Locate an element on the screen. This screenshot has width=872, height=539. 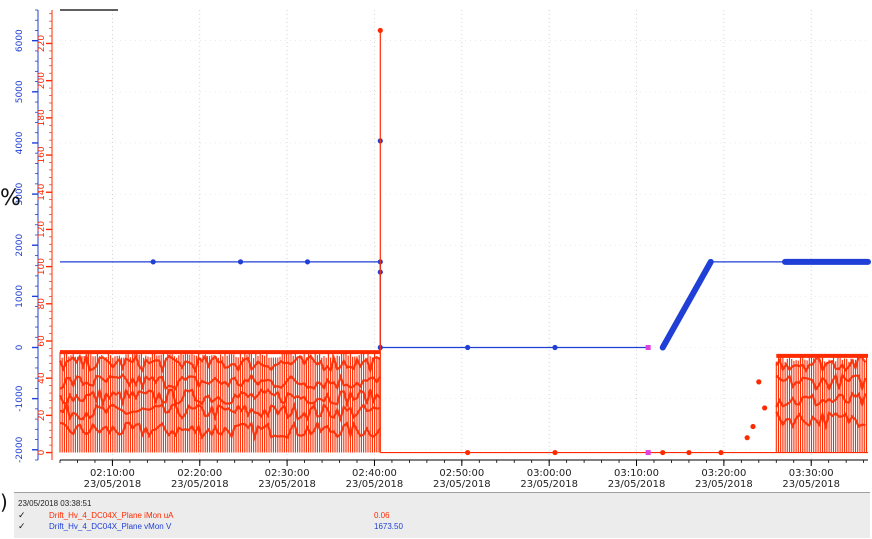
legend-series-name: Drift_Hv_4_DC04X_Plane iMon uA is located at coordinates (111, 515).